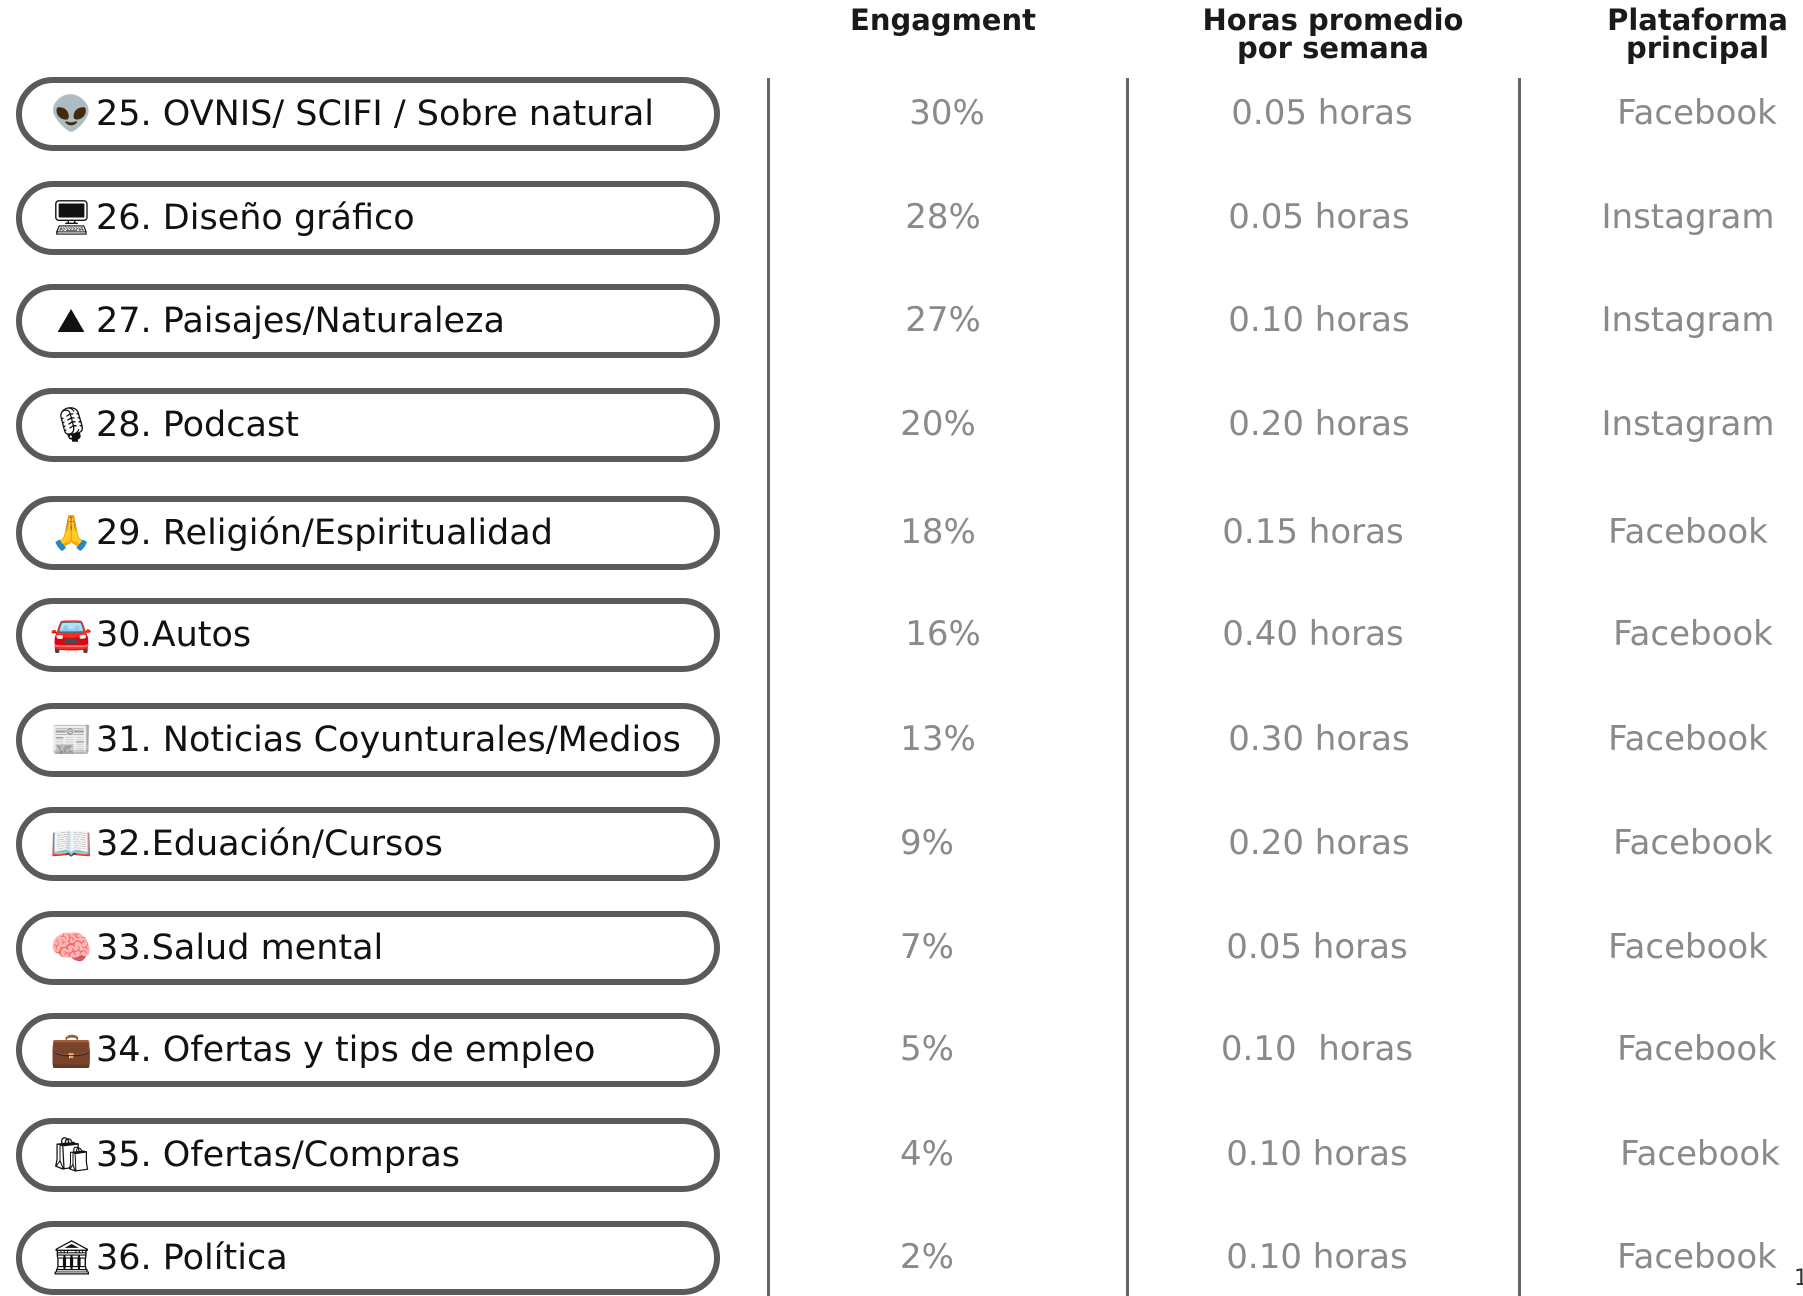 This screenshot has width=1803, height=1296. Describe the element at coordinates (368, 1258) in the screenshot. I see `topic-pill: 🏛 36. Política` at that location.